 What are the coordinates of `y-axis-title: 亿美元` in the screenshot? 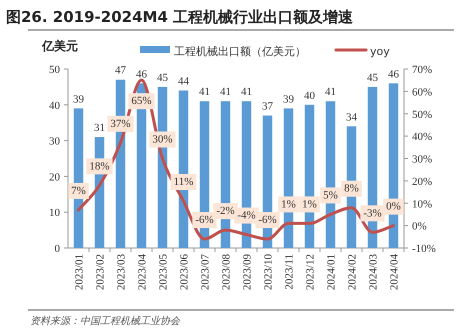 It's located at (59, 46).